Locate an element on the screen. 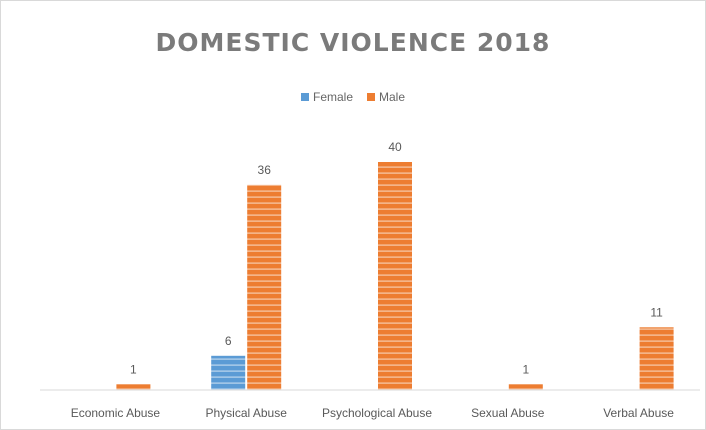 The image size is (706, 430). legend-label-female: Female is located at coordinates (332, 97).